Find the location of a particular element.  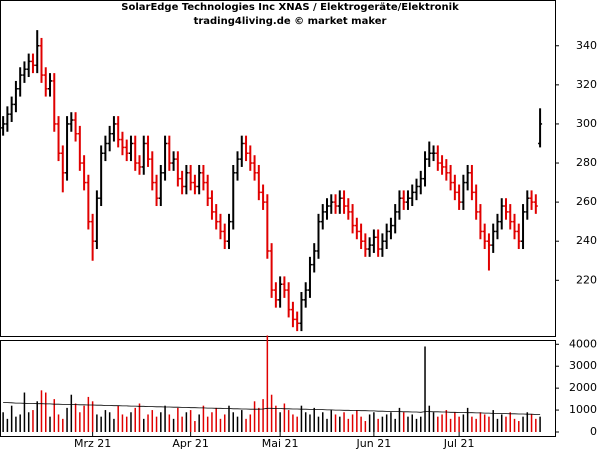

x-tick-label: Apr 21 is located at coordinates (190, 443).